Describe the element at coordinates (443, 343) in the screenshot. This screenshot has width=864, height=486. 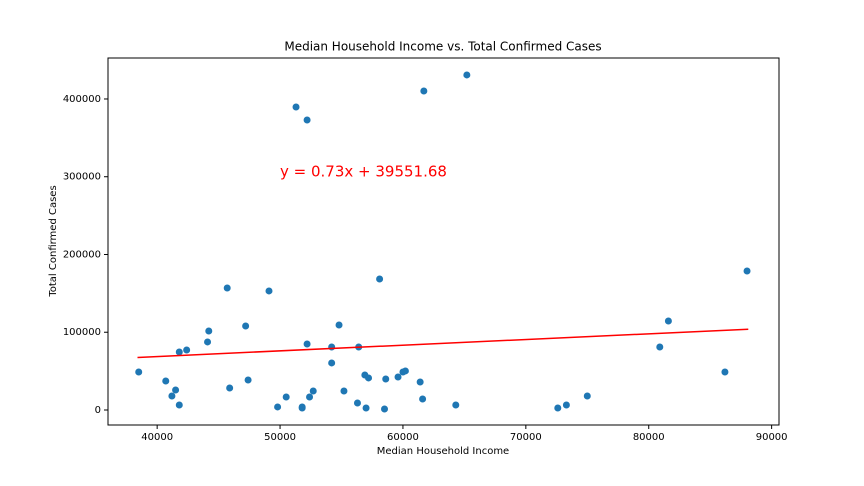
I see `regression-line` at that location.